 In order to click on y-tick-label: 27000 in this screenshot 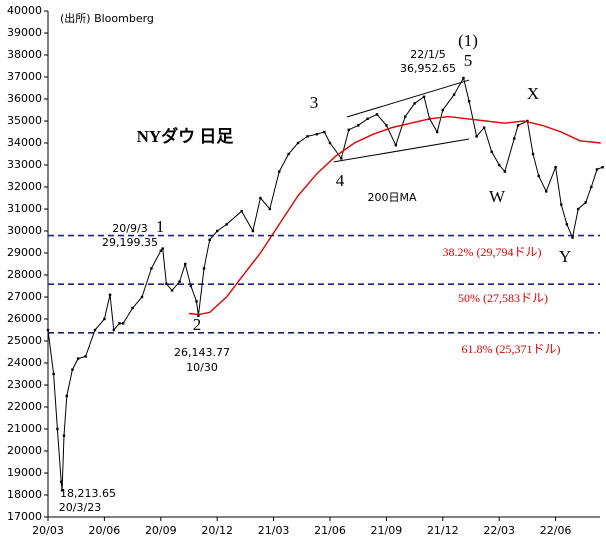, I will do `click(24, 296)`.